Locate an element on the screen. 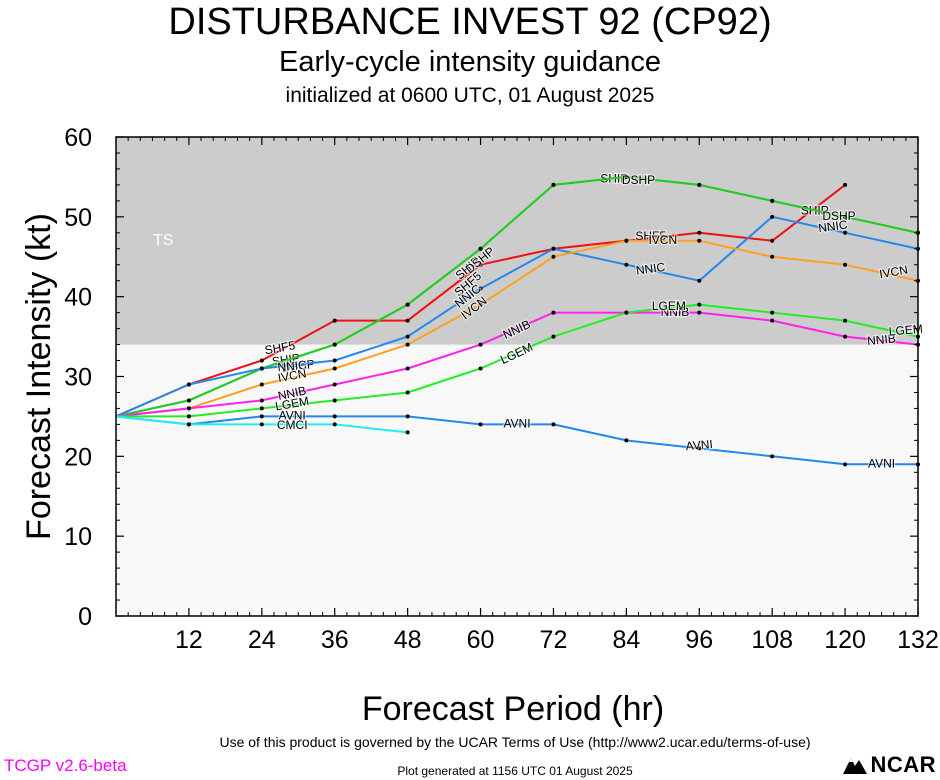 Image resolution: width=940 pixels, height=780 pixels. ncar-logo-text: NCAR is located at coordinates (903, 764).